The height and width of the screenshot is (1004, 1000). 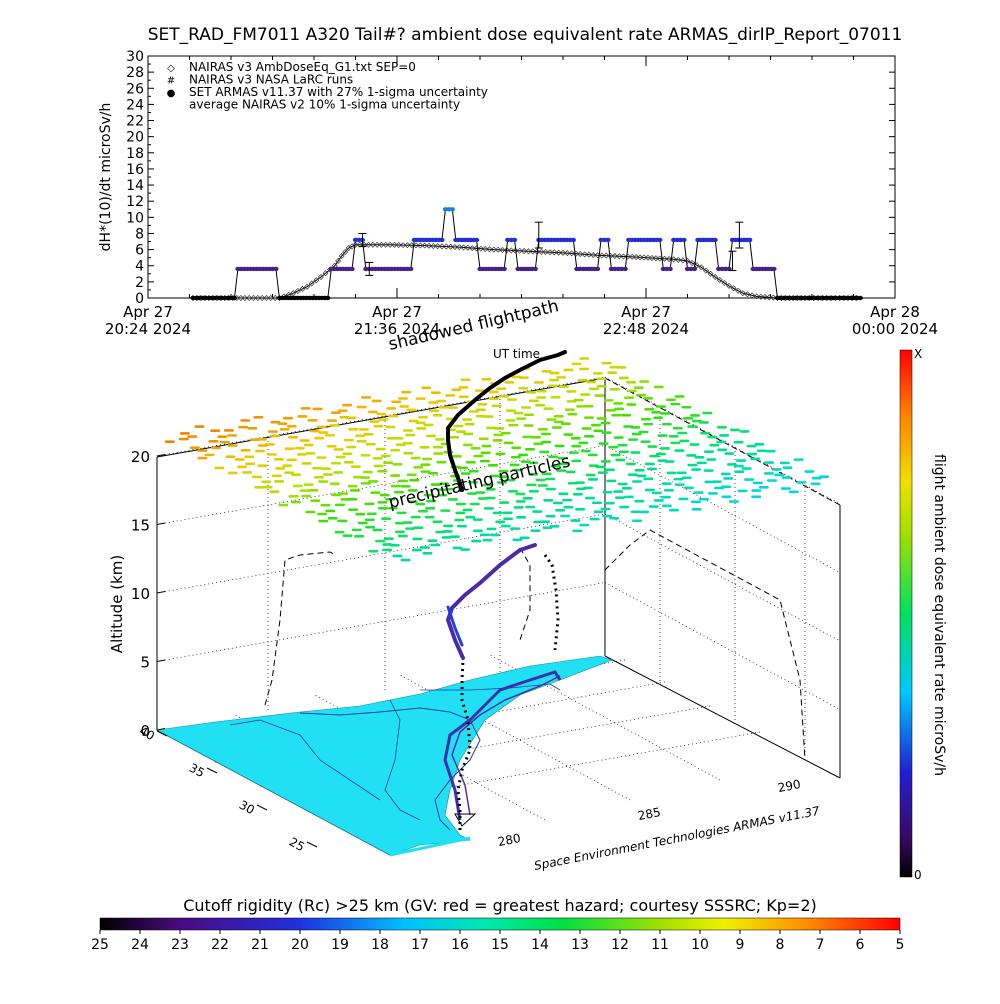 I want to click on lat-tick-label: 30, so click(x=247, y=808).